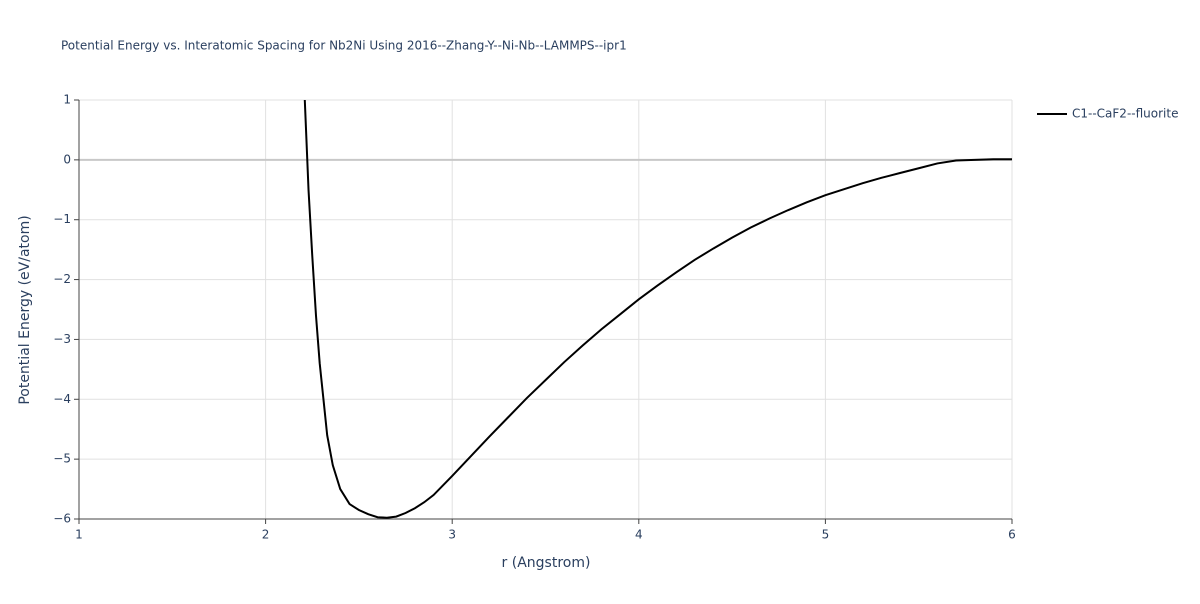 This screenshot has height=604, width=1200. What do you see at coordinates (62, 219) in the screenshot?
I see `y-tick-label: −1` at bounding box center [62, 219].